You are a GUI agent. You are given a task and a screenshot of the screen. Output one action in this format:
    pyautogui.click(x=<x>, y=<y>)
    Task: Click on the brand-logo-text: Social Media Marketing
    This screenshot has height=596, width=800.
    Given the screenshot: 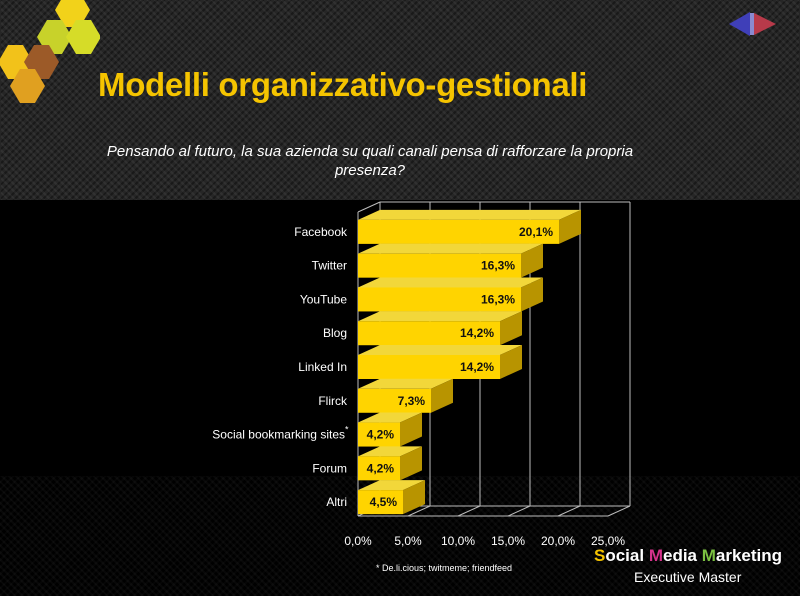 What is the action you would take?
    pyautogui.click(x=688, y=556)
    